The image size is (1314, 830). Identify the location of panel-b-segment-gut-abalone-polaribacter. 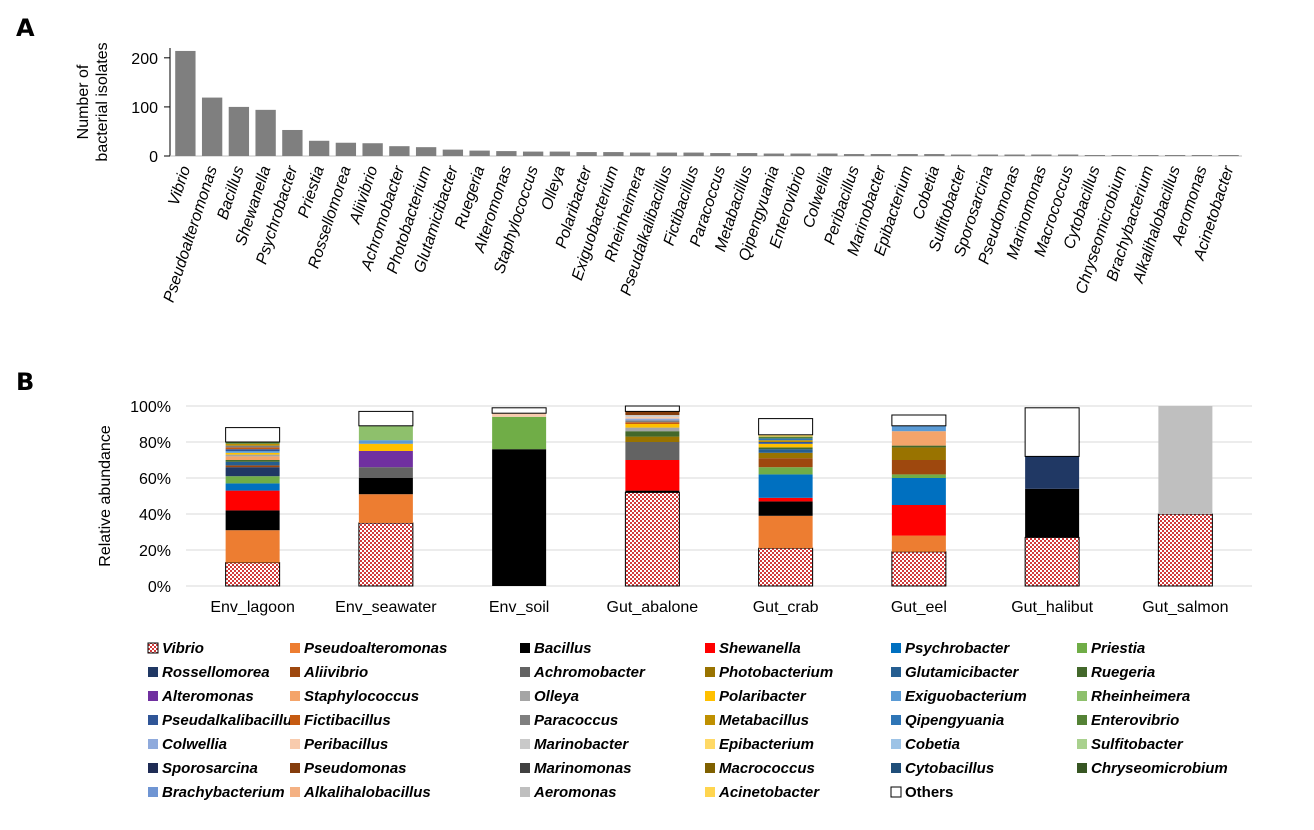
(652, 426).